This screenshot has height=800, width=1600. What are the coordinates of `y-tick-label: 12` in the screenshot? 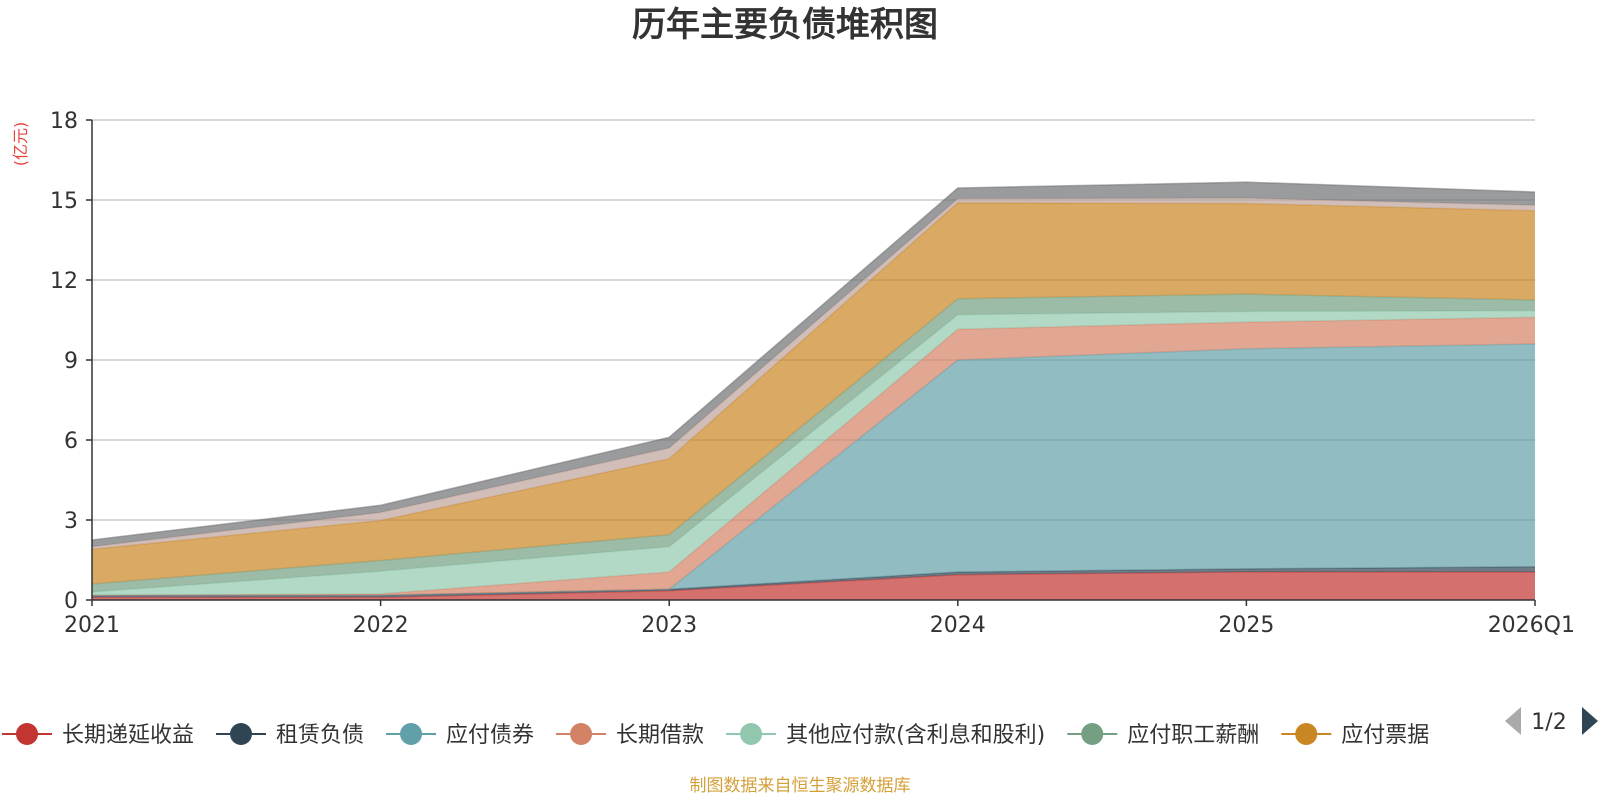 It's located at (64, 281).